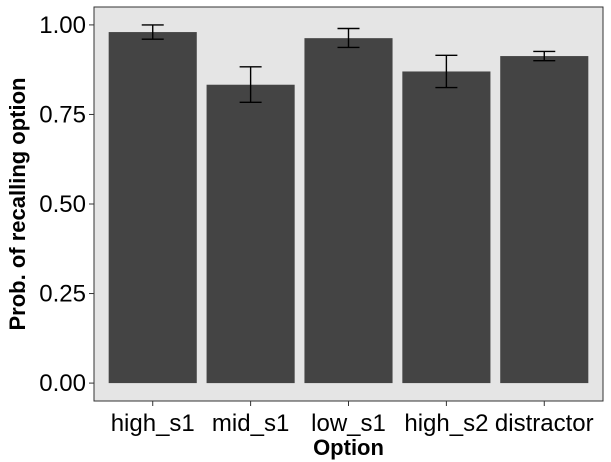 Image resolution: width=611 pixels, height=462 pixels. I want to click on y-axis: 0.00 0.25 0.50 0.75 1.00, so click(66, 204).